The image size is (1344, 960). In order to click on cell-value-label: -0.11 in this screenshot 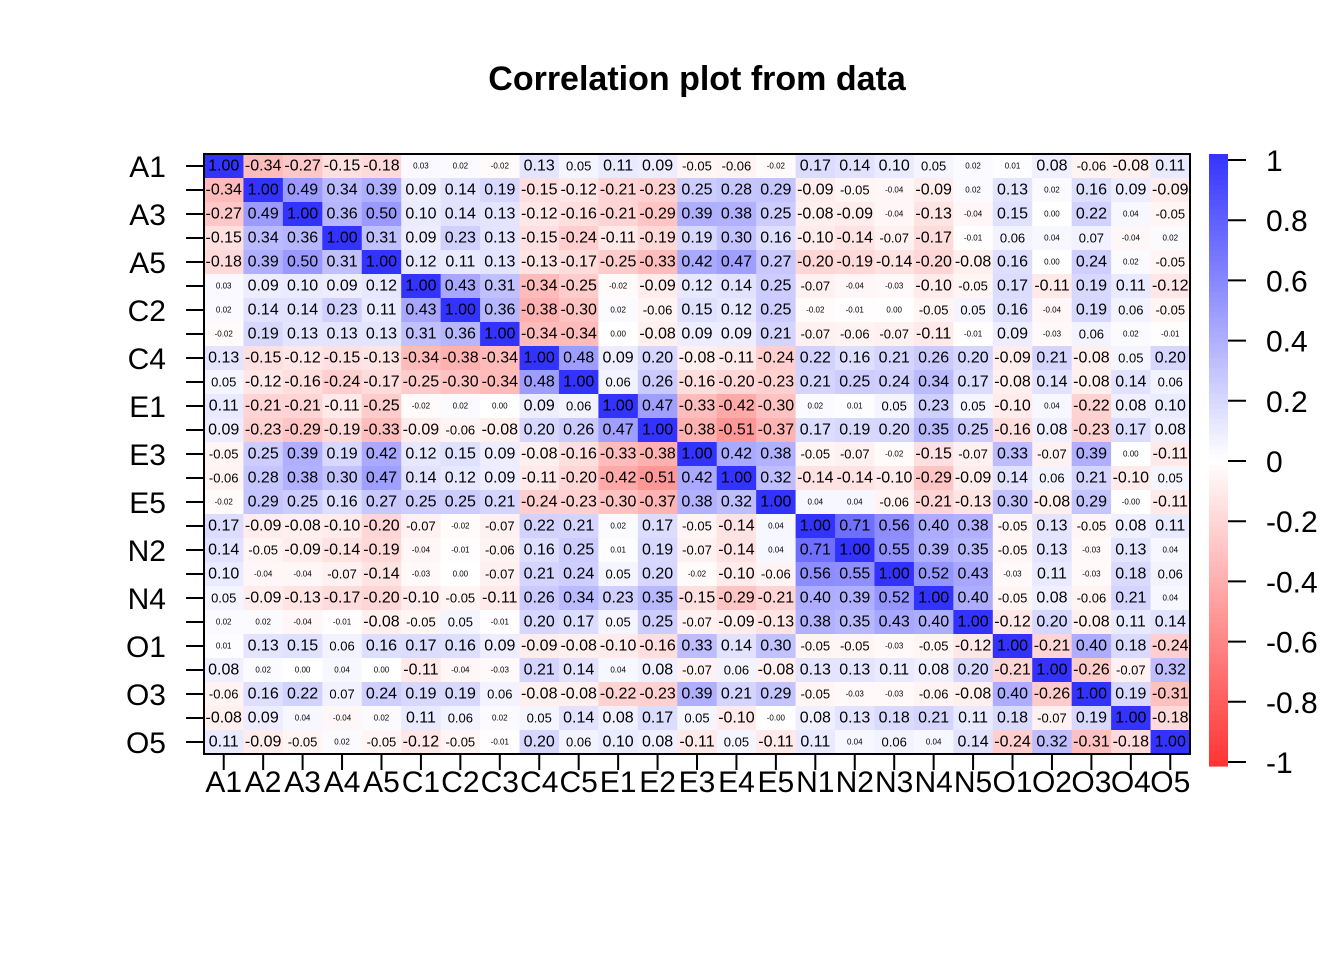, I will do `click(1170, 454)`.